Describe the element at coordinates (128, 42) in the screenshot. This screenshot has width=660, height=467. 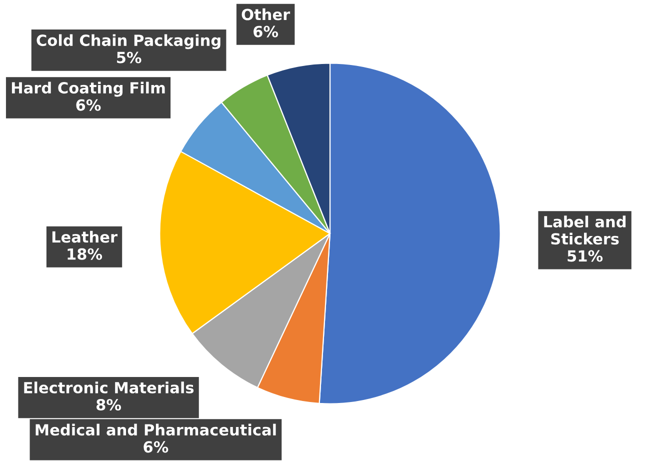
I see `slice-label: Cold Chain Packaging` at that location.